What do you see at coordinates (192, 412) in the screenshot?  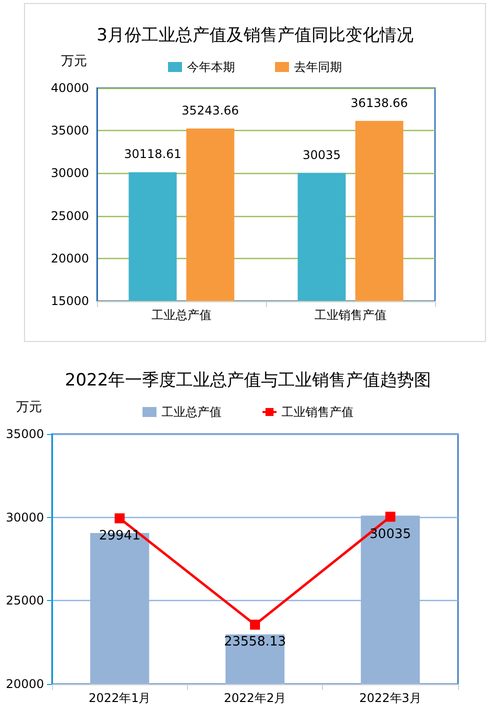 I see `legend-label: 工业总产值` at bounding box center [192, 412].